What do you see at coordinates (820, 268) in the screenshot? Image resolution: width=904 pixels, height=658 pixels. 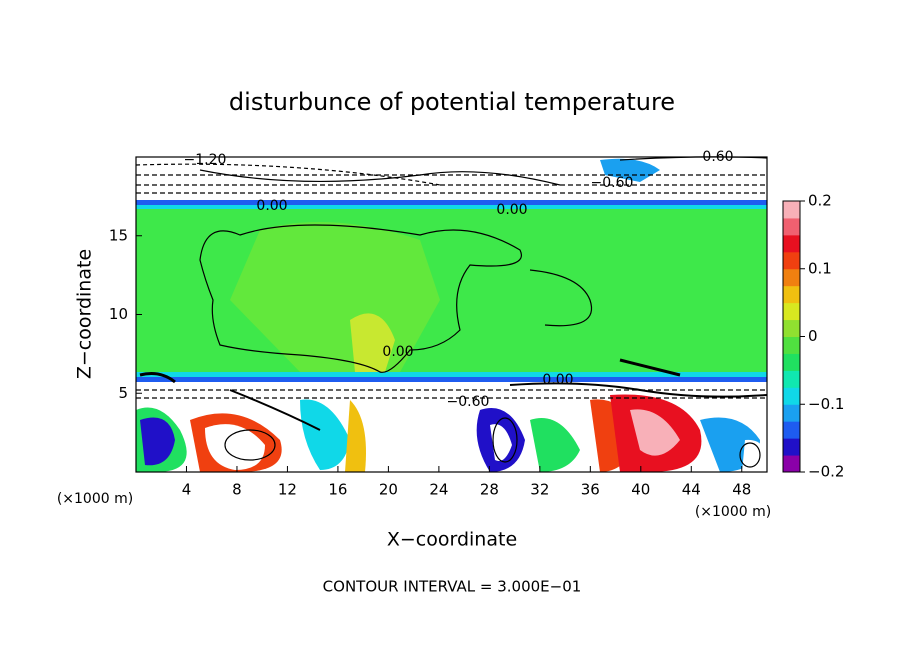 I see `colorbar-tick-label: 0.1` at bounding box center [820, 268].